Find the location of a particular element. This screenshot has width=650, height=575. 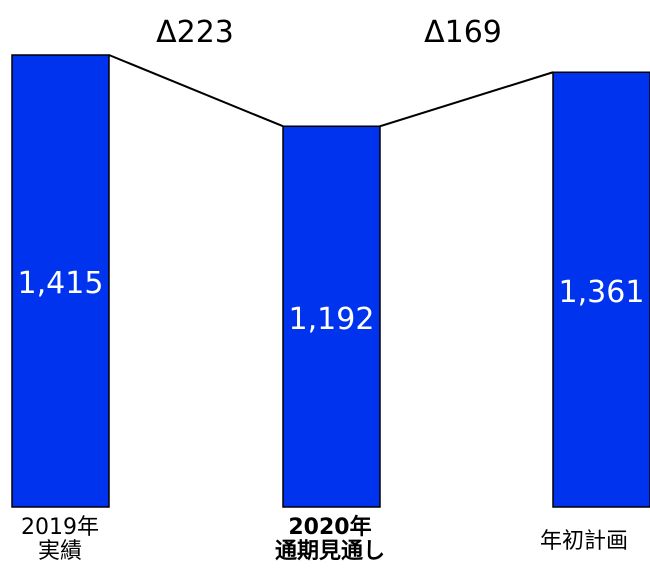

difference-label-0: Δ223 is located at coordinates (195, 32).